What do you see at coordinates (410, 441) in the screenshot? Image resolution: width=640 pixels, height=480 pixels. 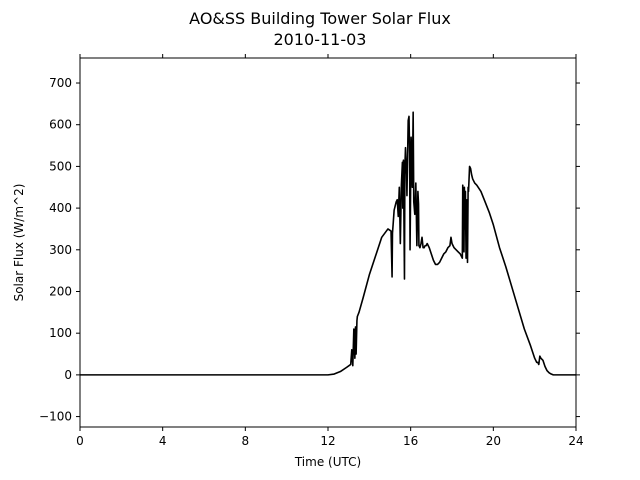 I see `x-tick-label: 16` at bounding box center [410, 441].